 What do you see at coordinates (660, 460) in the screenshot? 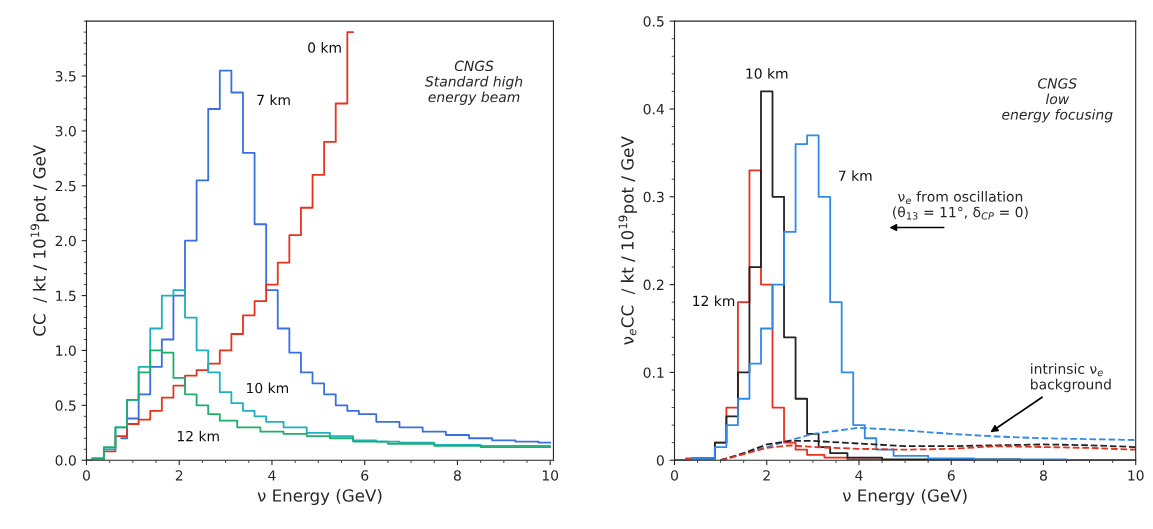
I see `y-tick-label: 0` at bounding box center [660, 460].